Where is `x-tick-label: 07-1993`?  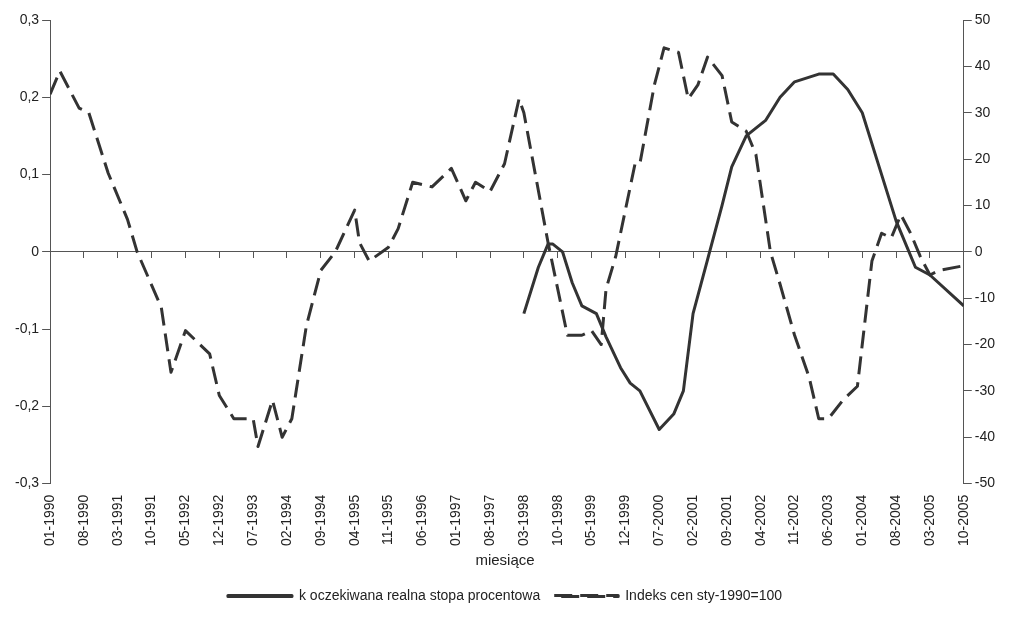 x-tick-label: 07-1993 is located at coordinates (252, 520).